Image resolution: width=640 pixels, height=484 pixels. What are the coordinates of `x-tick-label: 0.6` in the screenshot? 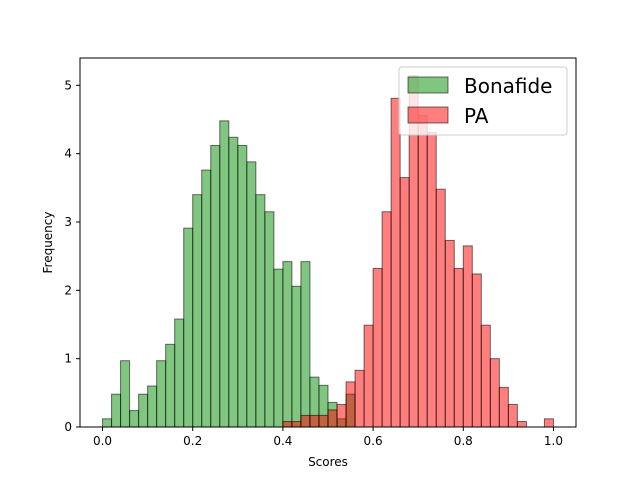 It's located at (373, 441).